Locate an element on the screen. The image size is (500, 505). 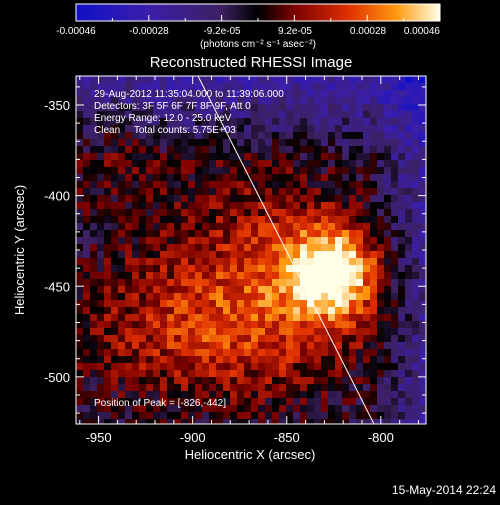
x-tick-label: -950 is located at coordinates (99, 437).